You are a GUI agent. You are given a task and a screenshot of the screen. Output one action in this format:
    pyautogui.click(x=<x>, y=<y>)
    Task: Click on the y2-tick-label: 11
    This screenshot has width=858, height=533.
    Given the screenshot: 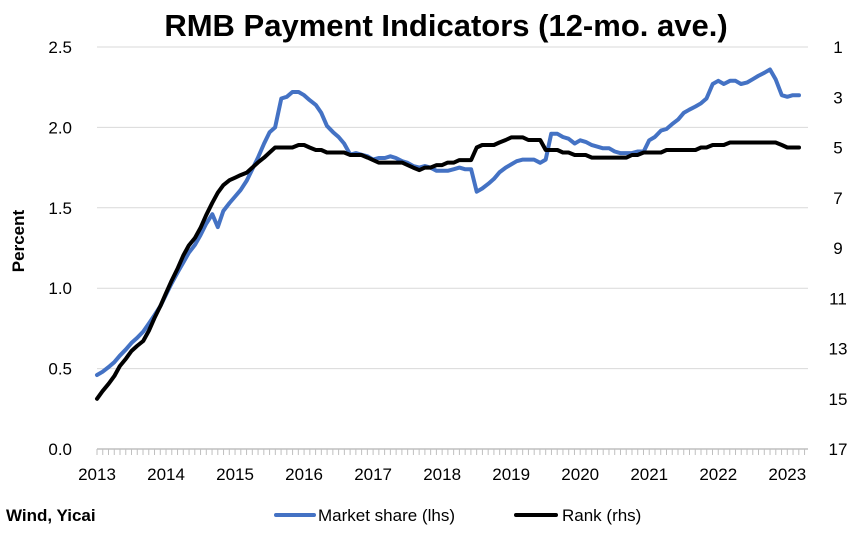 What is the action you would take?
    pyautogui.click(x=838, y=298)
    